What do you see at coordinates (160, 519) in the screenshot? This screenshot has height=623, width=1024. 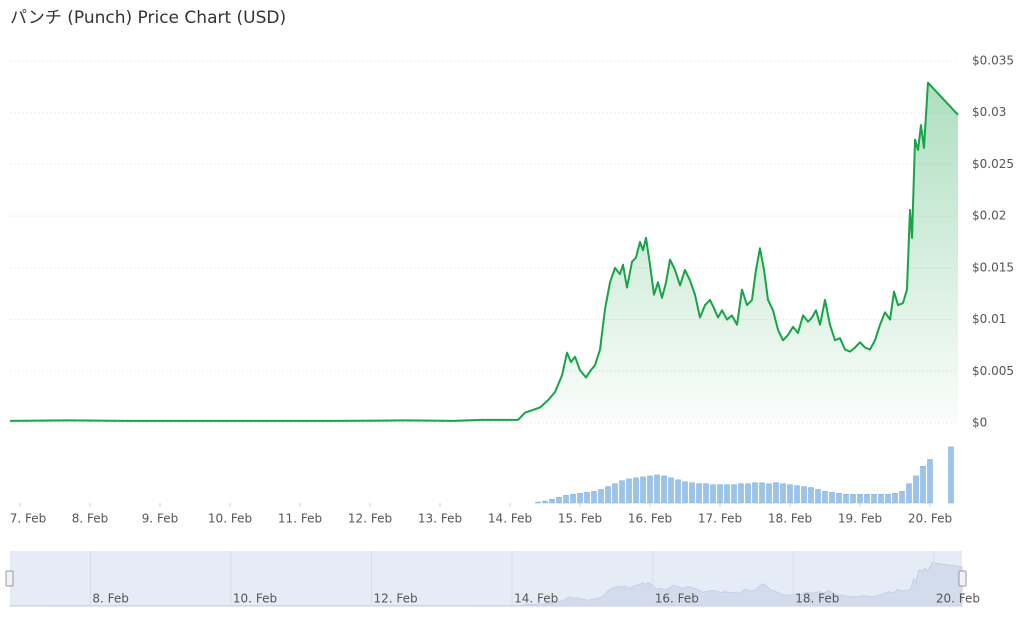 I see `x-tick-label: 9. Feb` at bounding box center [160, 519].